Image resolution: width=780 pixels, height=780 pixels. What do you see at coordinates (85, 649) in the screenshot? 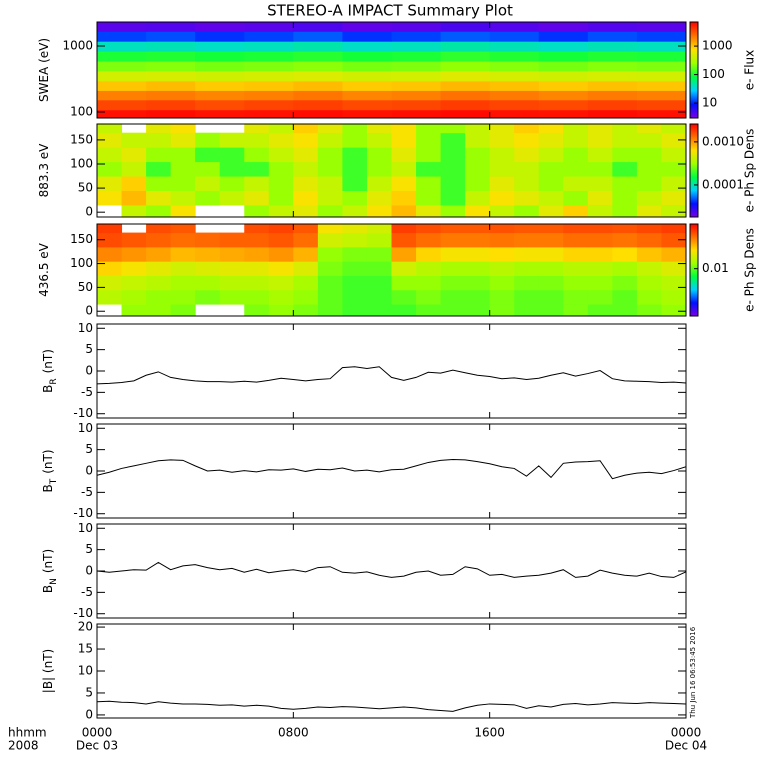
I see `y-tick-label: 15` at bounding box center [85, 649].